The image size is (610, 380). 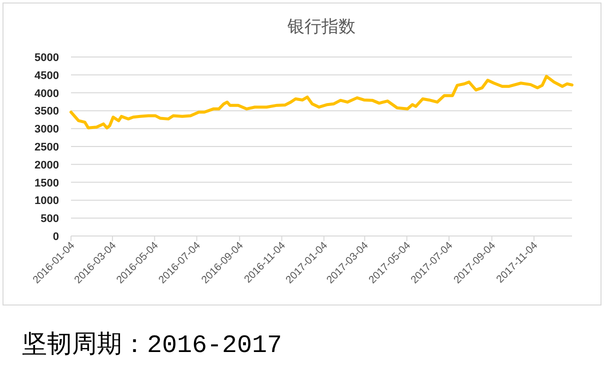 What do you see at coordinates (322, 102) in the screenshot?
I see `line-series` at bounding box center [322, 102].